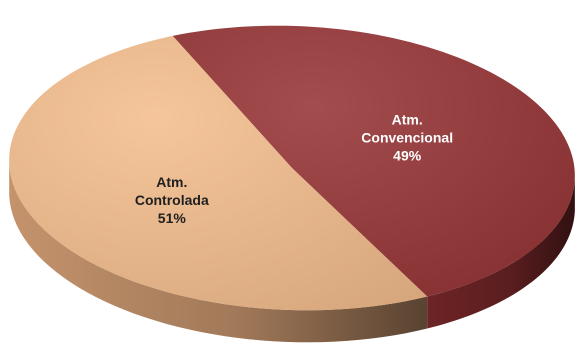  What do you see at coordinates (407, 120) in the screenshot?
I see `slice-label-1-line-1: Atm.` at bounding box center [407, 120].